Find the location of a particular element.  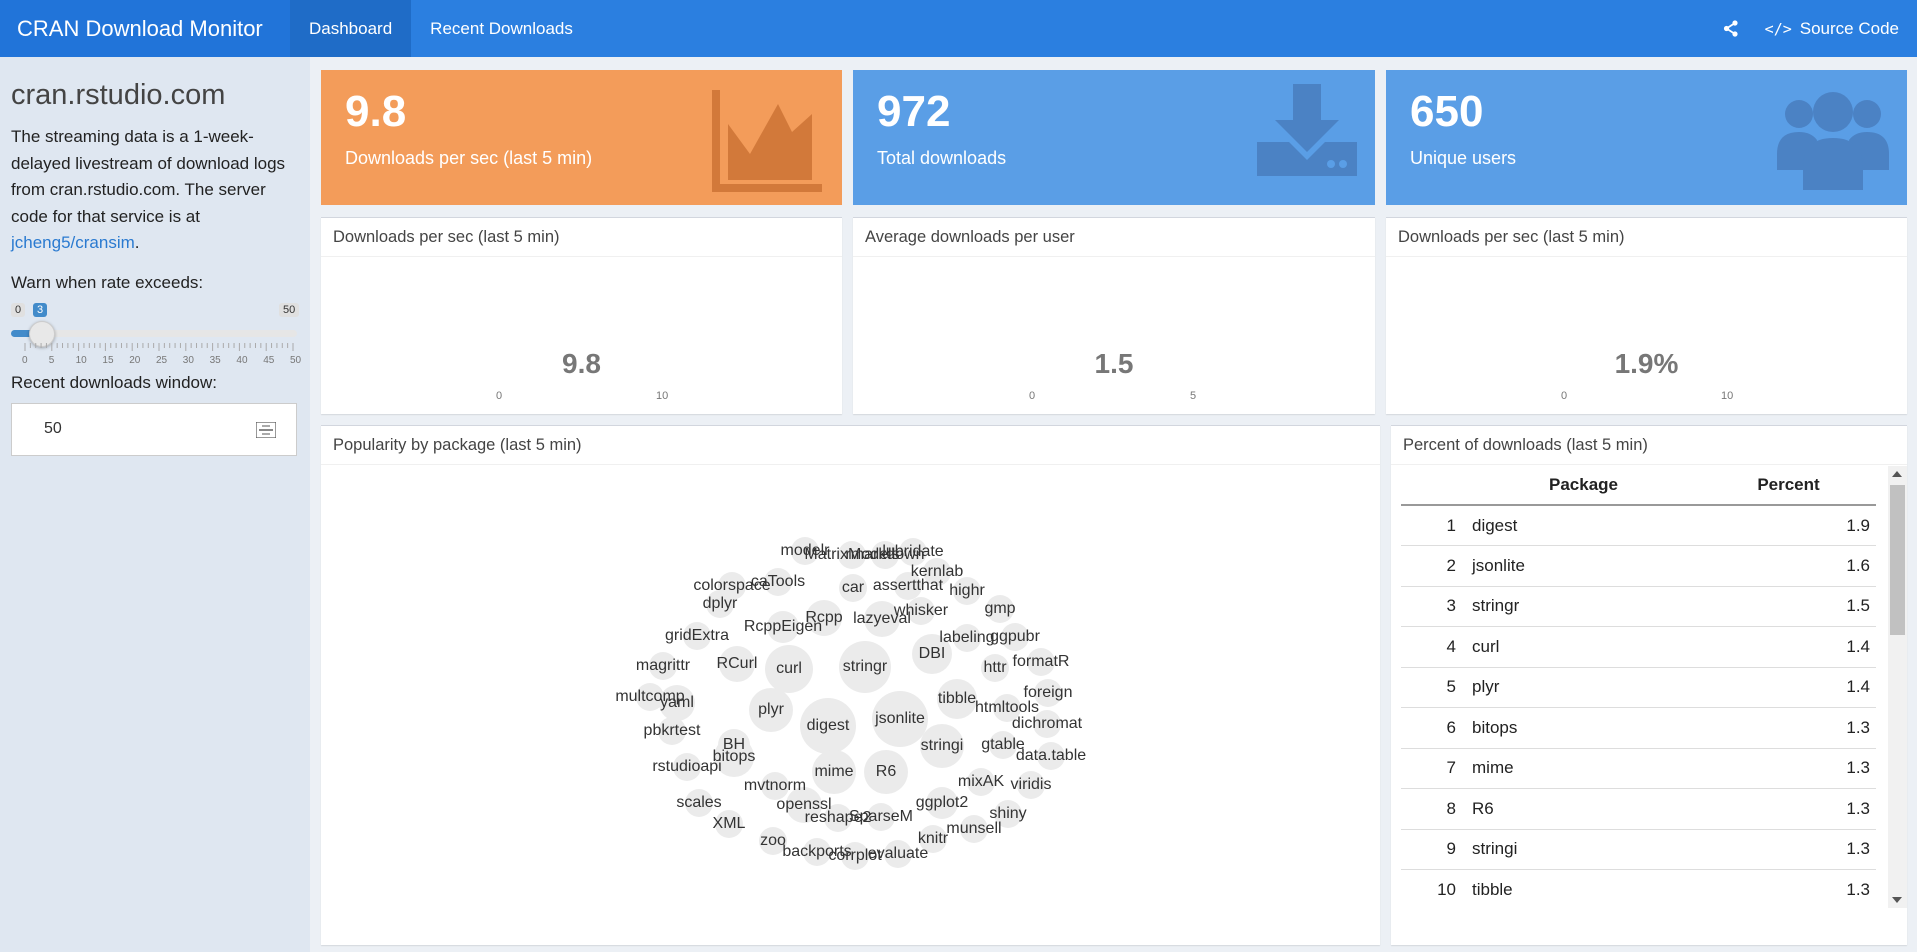

window-input: 50 is located at coordinates (154, 429).